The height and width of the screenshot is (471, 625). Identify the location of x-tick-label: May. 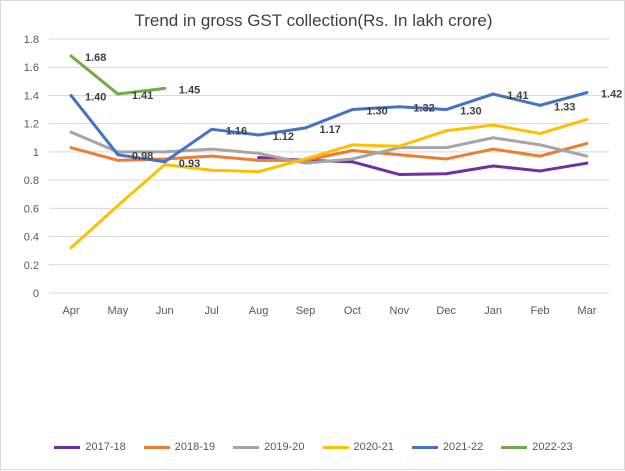
(118, 311).